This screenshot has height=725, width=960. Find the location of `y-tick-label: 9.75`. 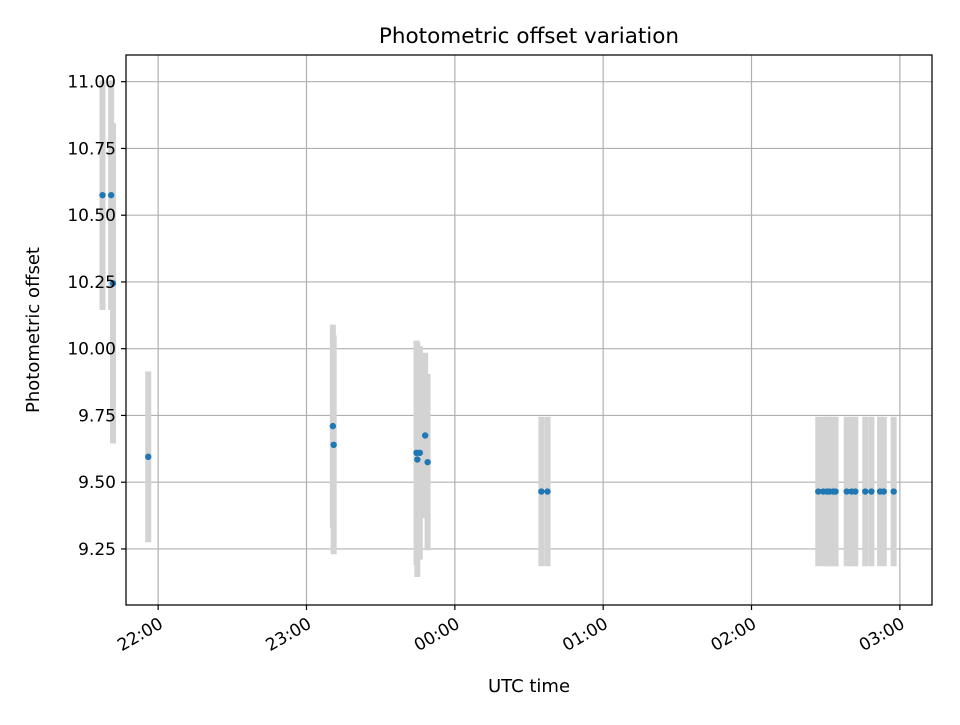

y-tick-label: 9.75 is located at coordinates (97, 416).